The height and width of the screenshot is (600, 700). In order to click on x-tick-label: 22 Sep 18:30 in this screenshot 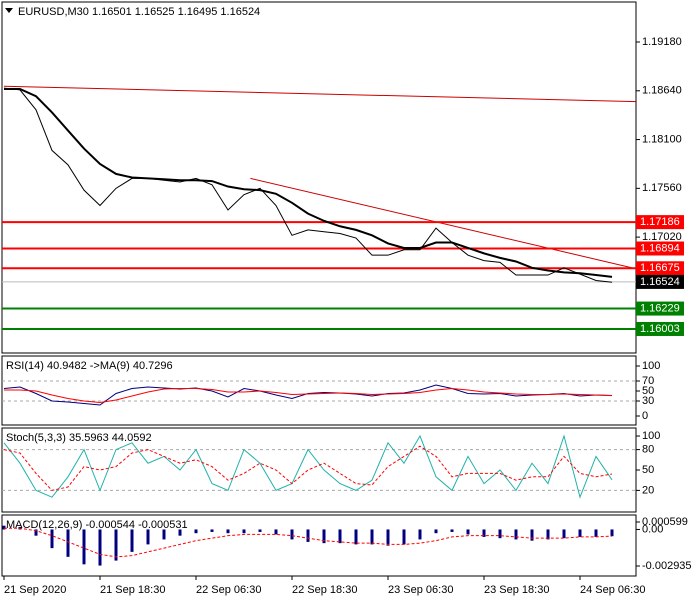, I will do `click(324, 590)`.